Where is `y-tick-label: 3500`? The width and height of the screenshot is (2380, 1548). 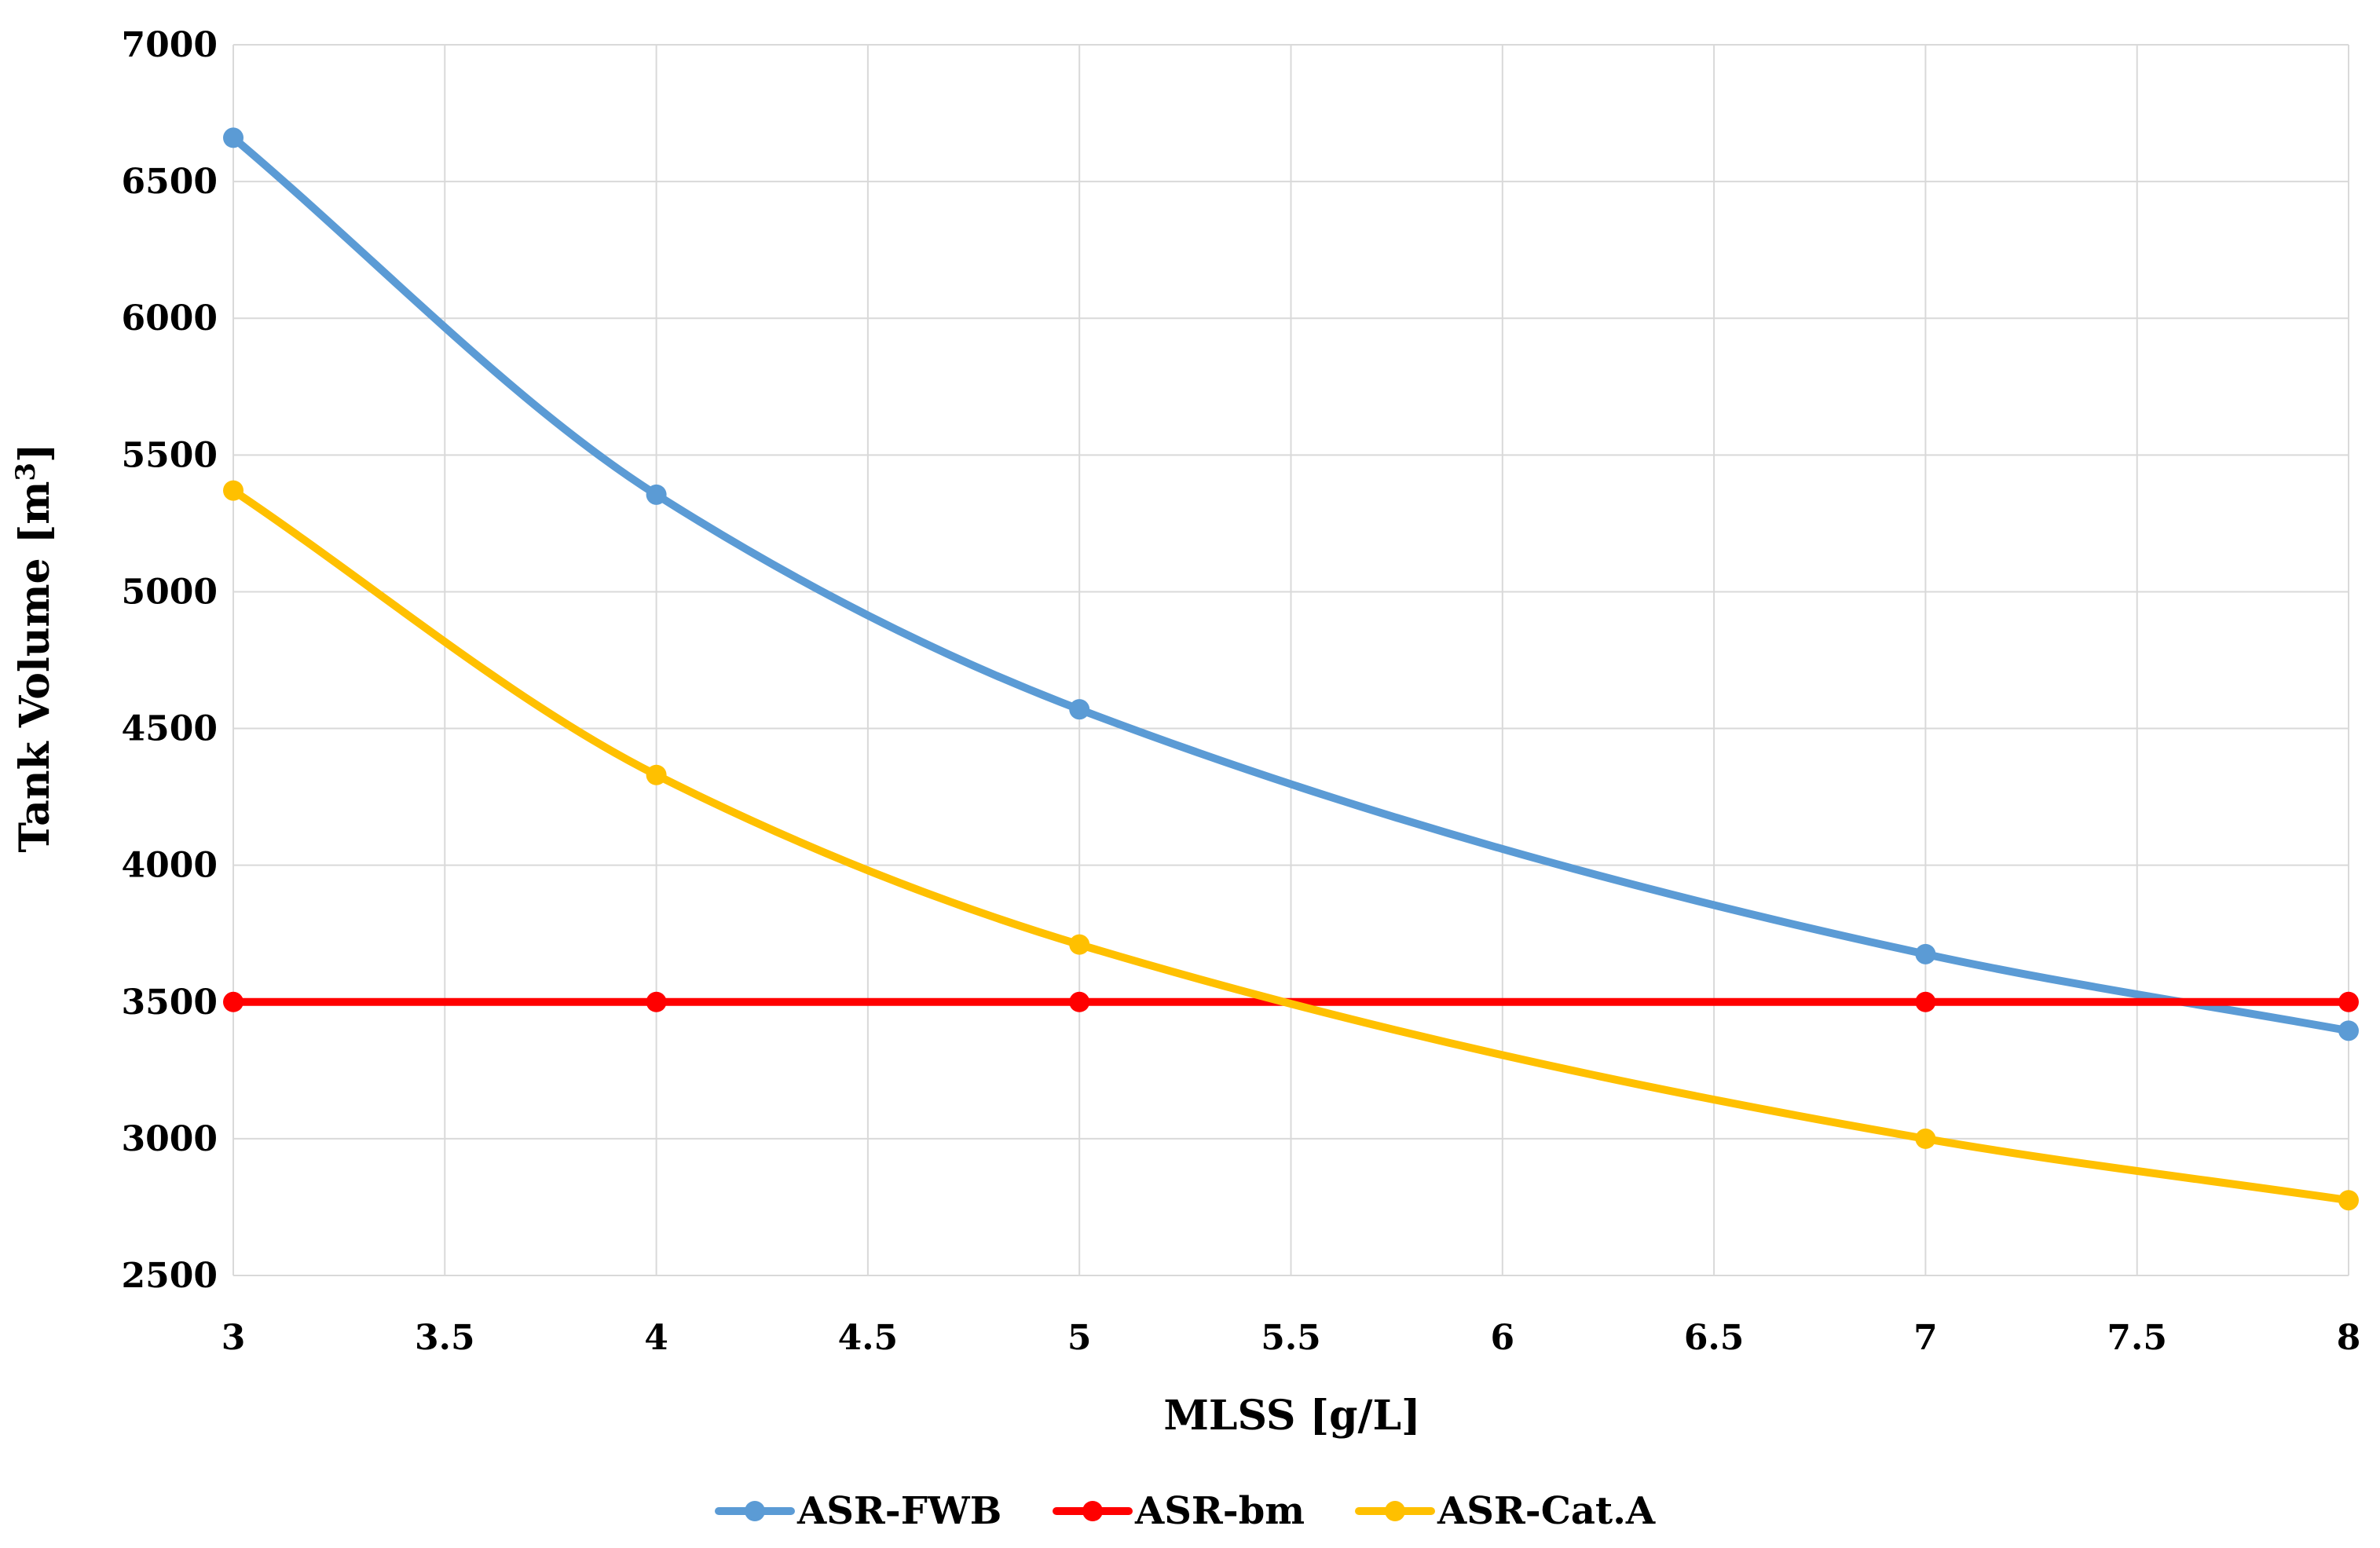
y-tick-label: 3500 is located at coordinates (170, 1003).